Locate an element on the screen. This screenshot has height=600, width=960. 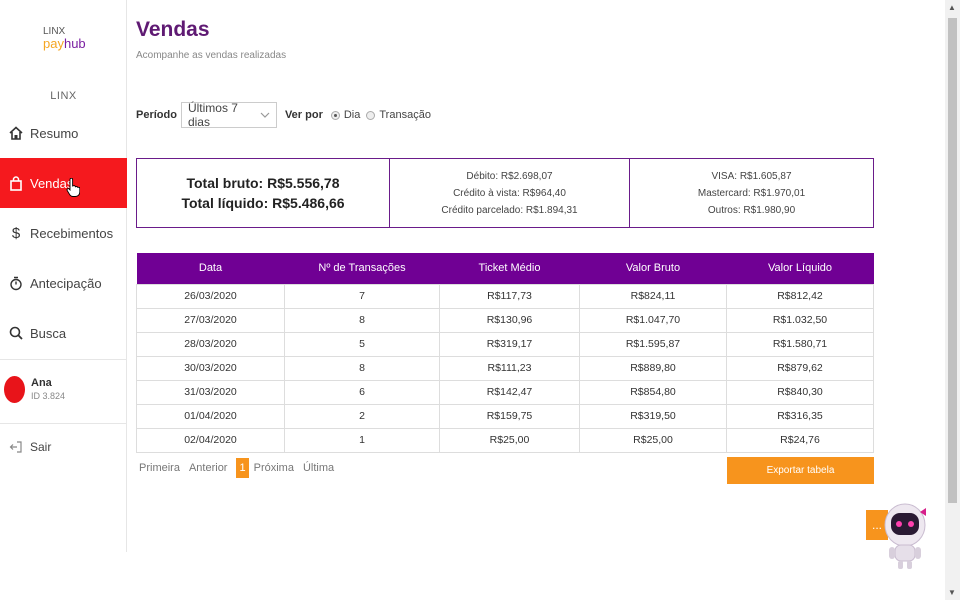
table-row: 02/04/2020 1 R$25,00 R$25,00 R$24,76 is located at coordinates (505, 440).